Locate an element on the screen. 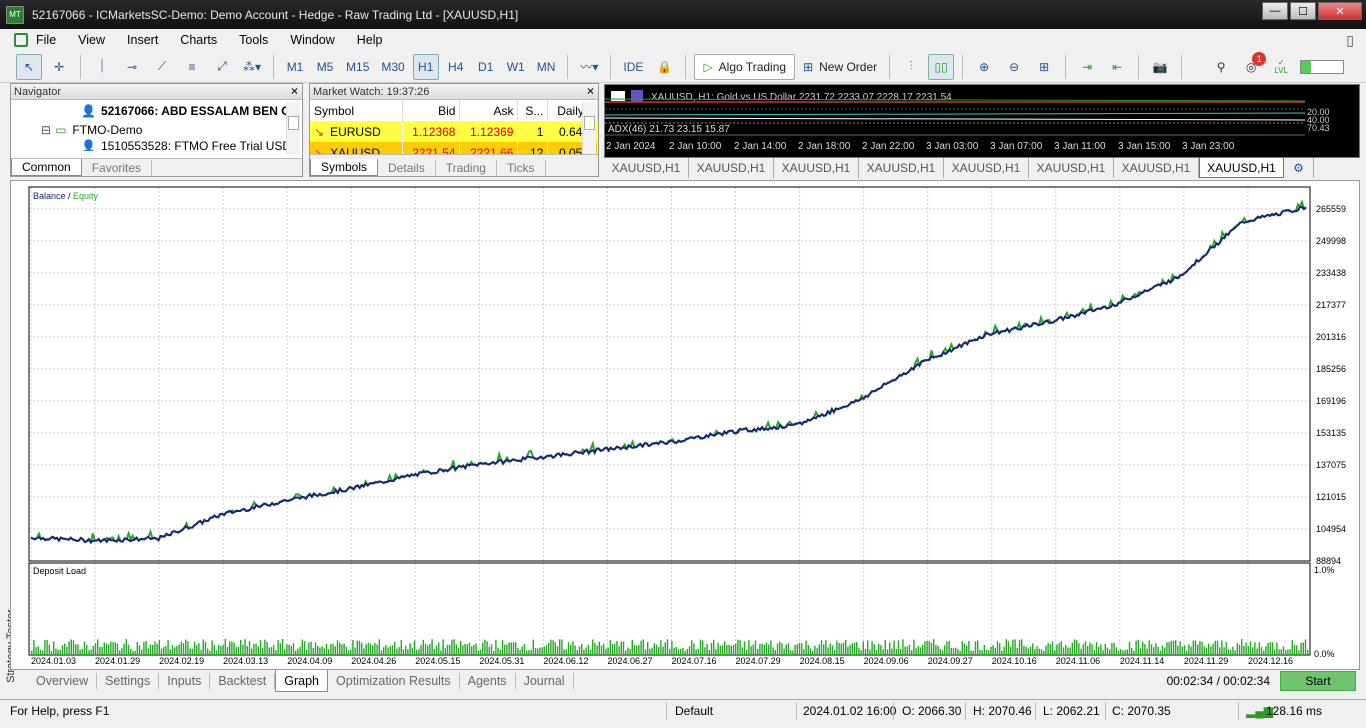 The width and height of the screenshot is (1366, 728). mw-tab-details: Details is located at coordinates (407, 168).